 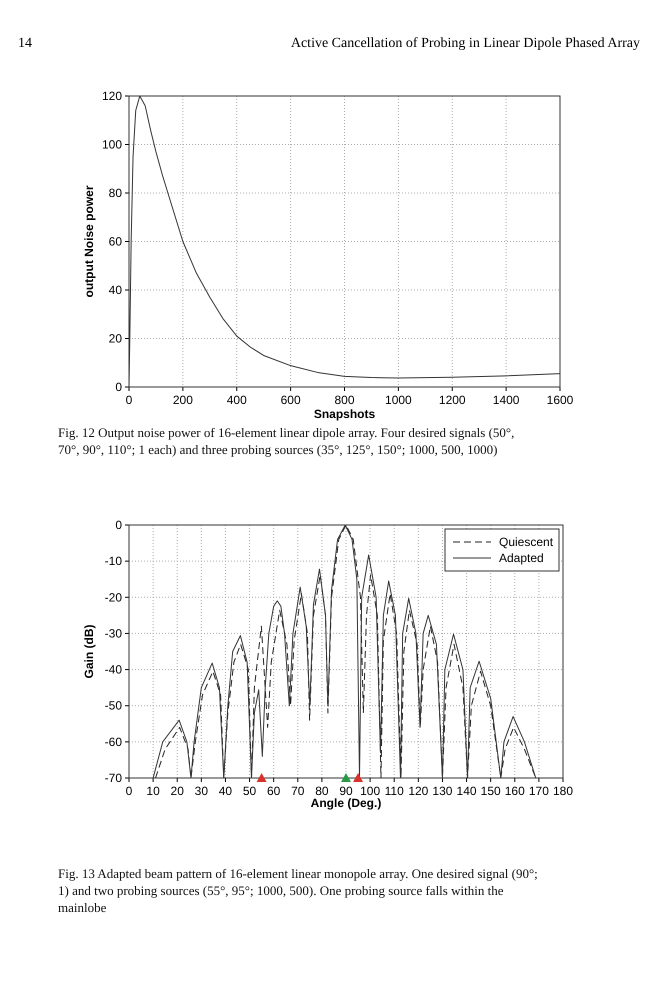 I want to click on x-tick-label: 90, so click(x=346, y=791).